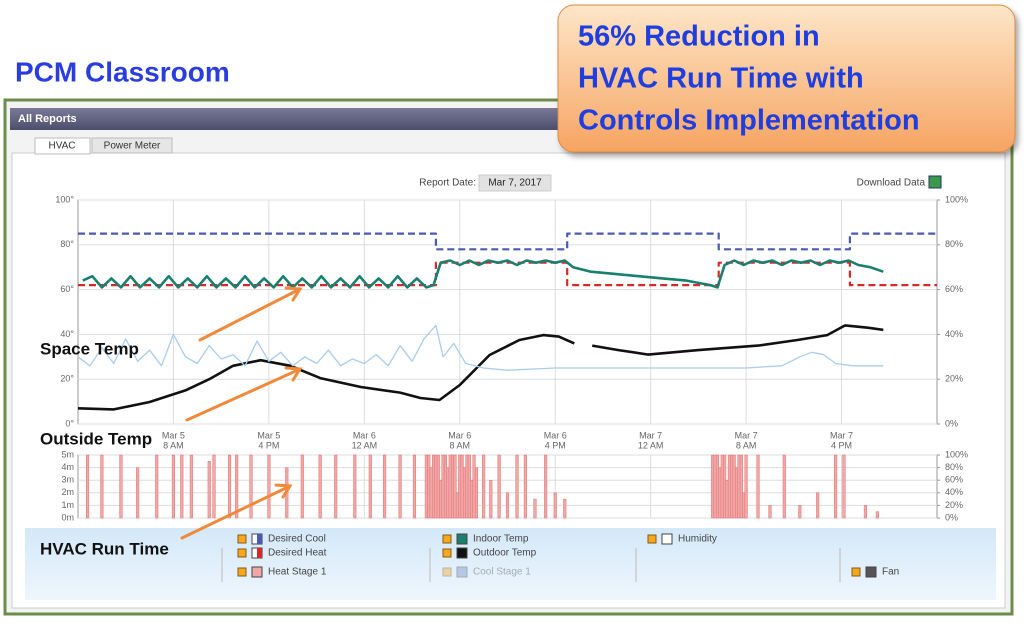 Image resolution: width=1024 pixels, height=625 pixels. I want to click on y-tick-label: 40°, so click(67, 334).